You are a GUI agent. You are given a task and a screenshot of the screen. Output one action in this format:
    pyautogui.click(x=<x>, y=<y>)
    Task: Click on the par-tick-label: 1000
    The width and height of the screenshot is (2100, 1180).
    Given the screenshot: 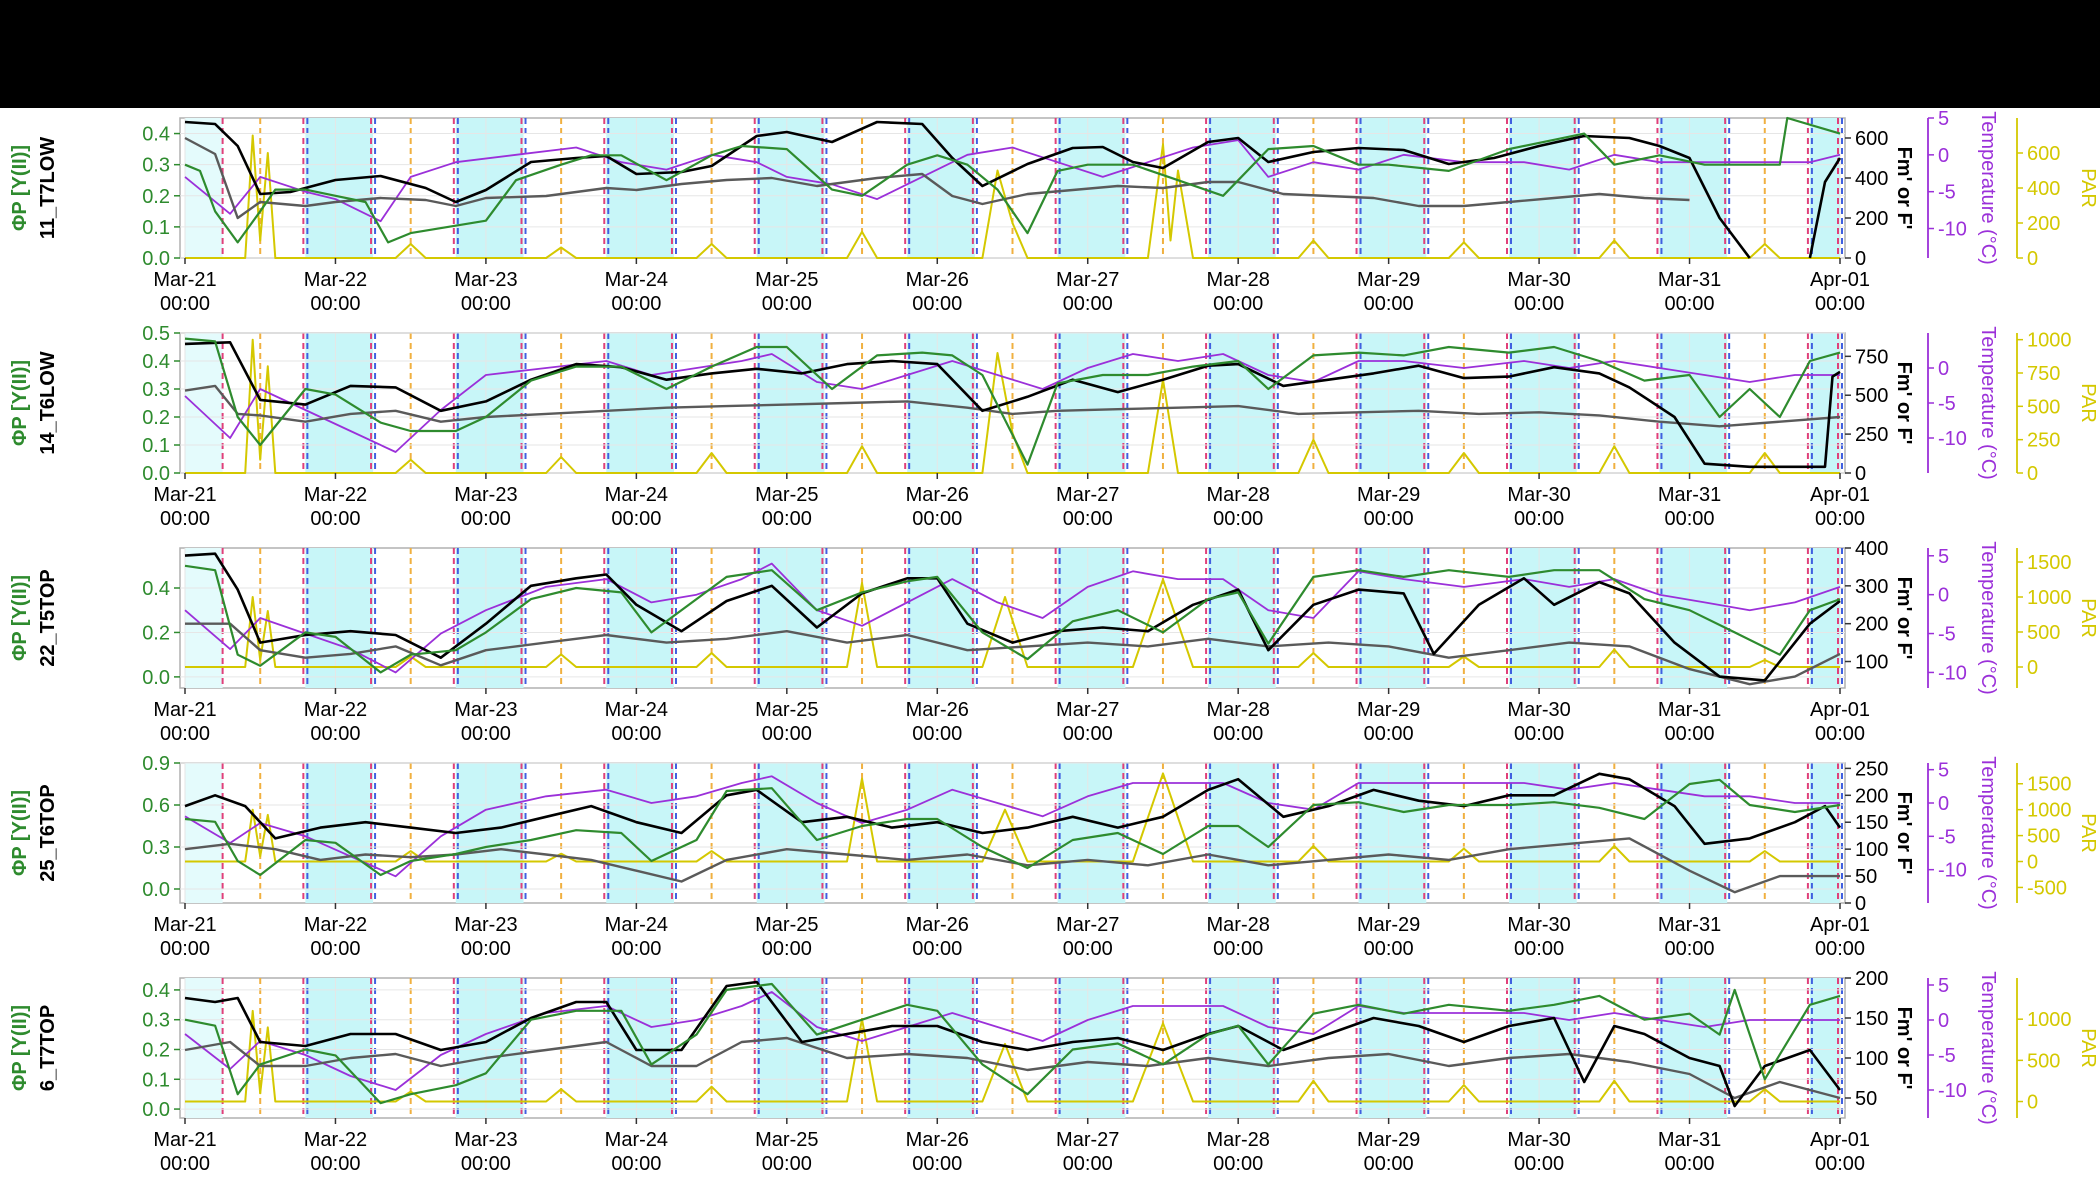 What is the action you would take?
    pyautogui.click(x=2049, y=811)
    